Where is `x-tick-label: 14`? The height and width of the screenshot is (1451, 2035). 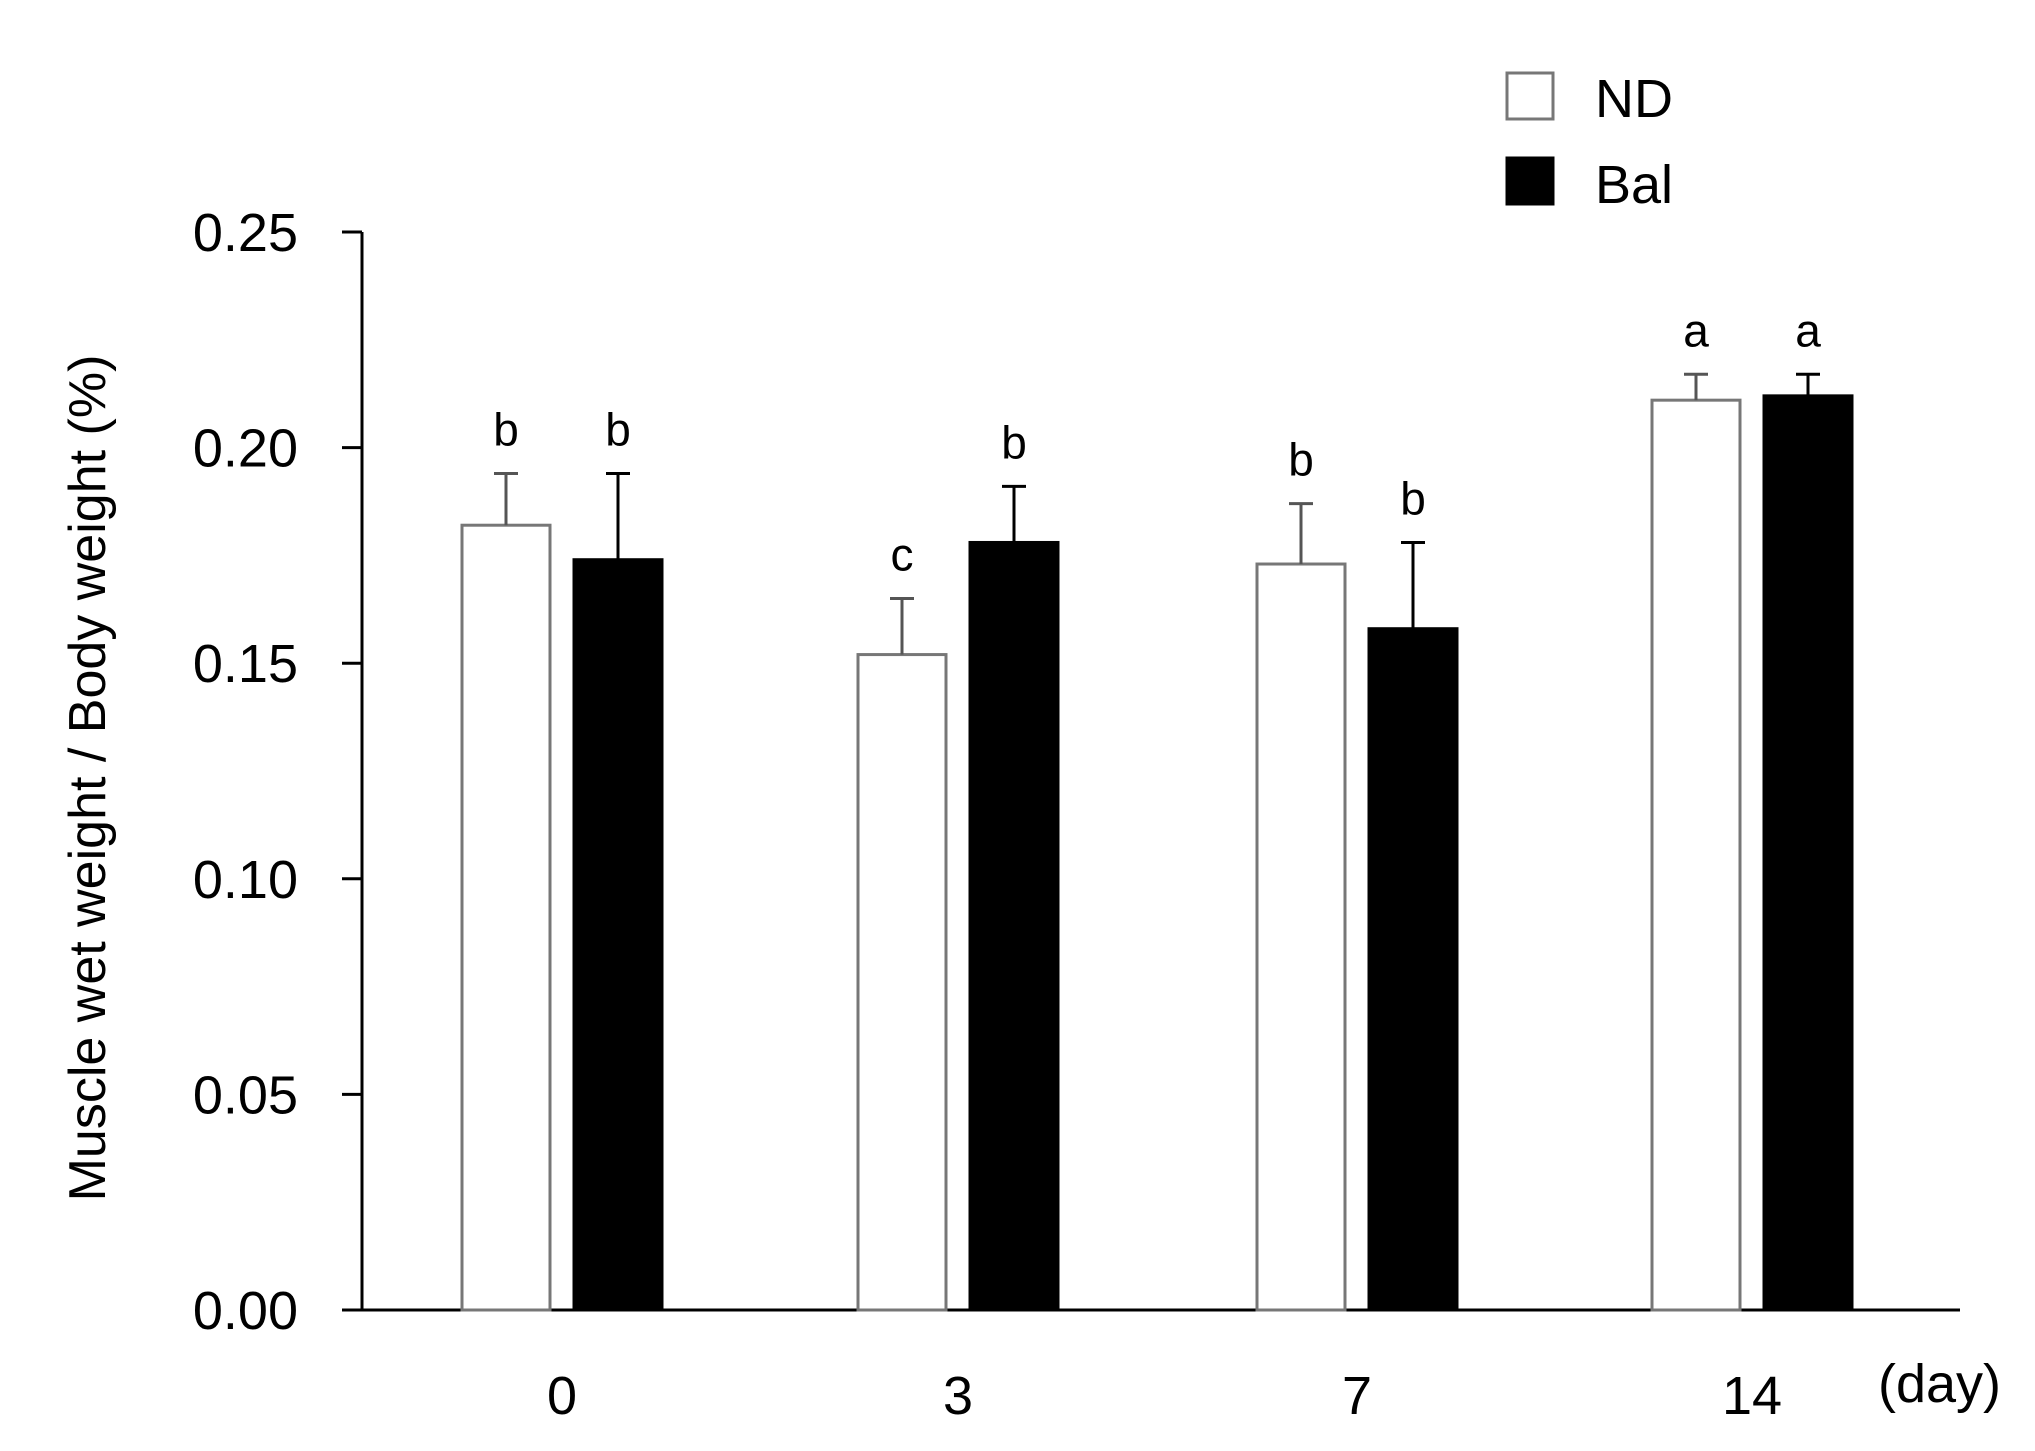
x-tick-label: 14 is located at coordinates (1752, 1396).